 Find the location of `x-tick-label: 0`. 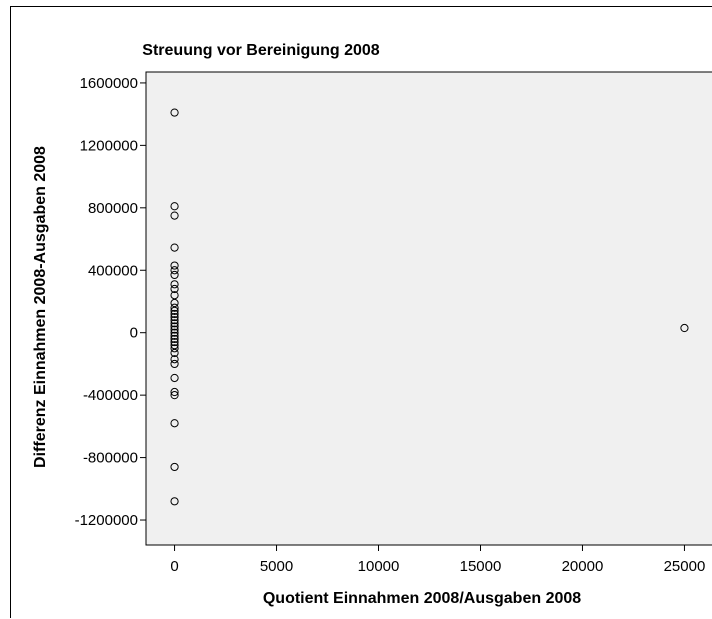

x-tick-label: 0 is located at coordinates (174, 566).